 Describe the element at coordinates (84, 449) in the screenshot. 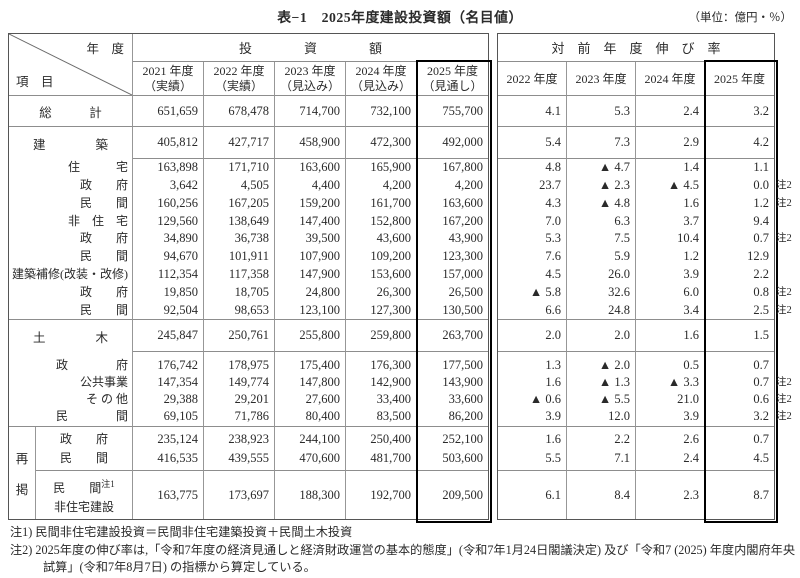

I see `restated-gov-private-labels: 政 府 民 間` at that location.